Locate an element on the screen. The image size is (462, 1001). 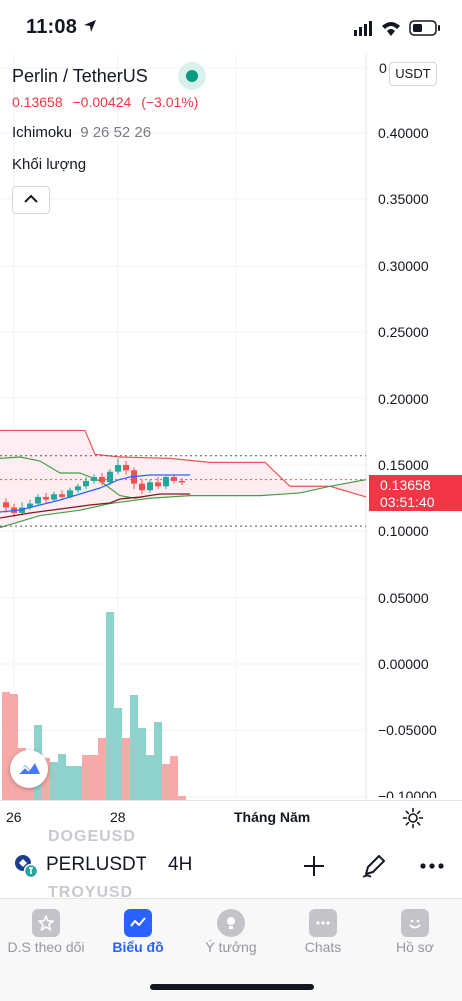
market-open-indicator is located at coordinates (192, 76).